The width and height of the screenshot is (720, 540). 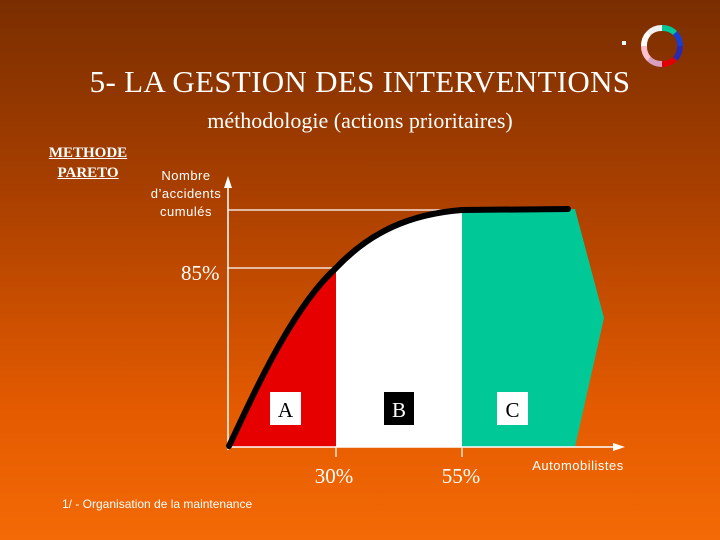 I want to click on zone-b-area, so click(x=399, y=328).